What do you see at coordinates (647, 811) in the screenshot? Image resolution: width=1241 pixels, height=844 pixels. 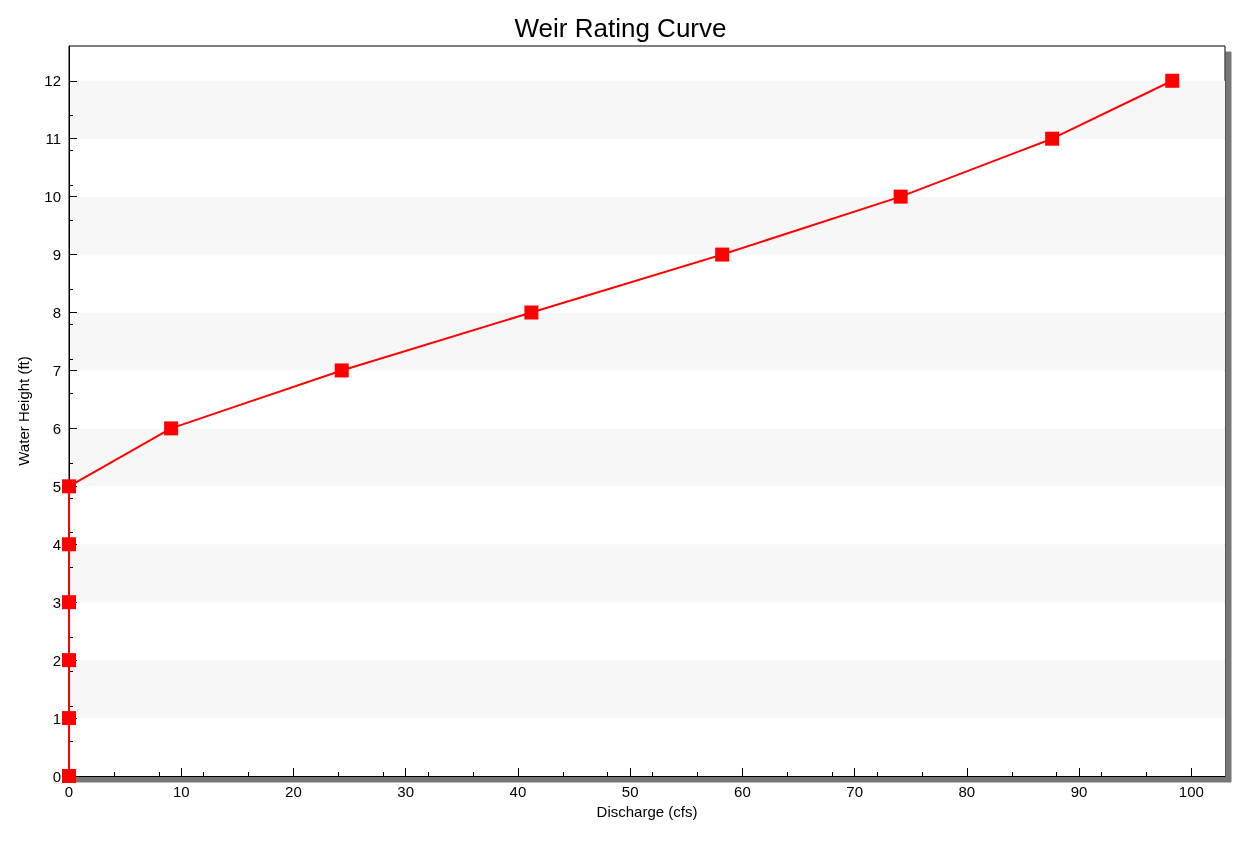 I see `x-axis-title: Discharge (cfs)` at bounding box center [647, 811].